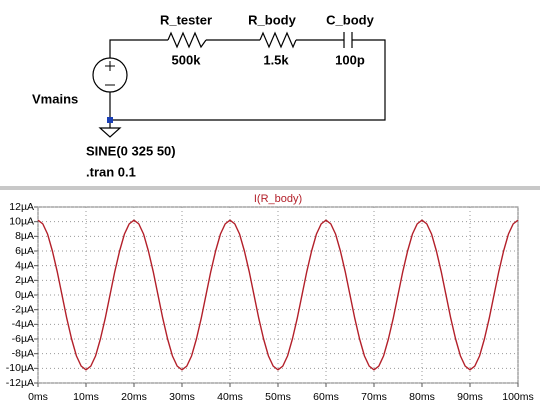 This screenshot has width=540, height=413. Describe the element at coordinates (276, 59) in the screenshot. I see `component-value: 1.5k` at that location.